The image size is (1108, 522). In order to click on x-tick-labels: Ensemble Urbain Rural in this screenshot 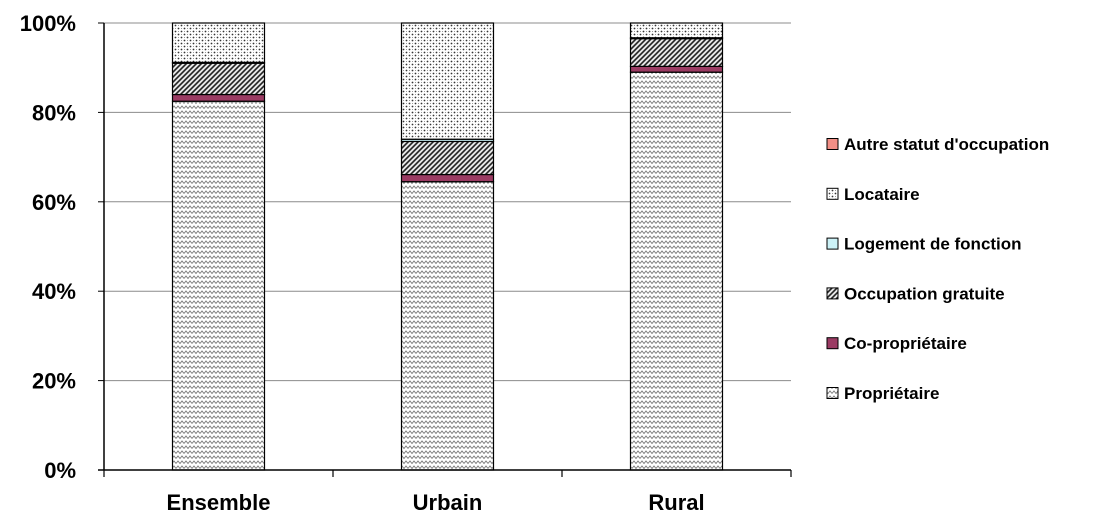, I will do `click(436, 502)`.